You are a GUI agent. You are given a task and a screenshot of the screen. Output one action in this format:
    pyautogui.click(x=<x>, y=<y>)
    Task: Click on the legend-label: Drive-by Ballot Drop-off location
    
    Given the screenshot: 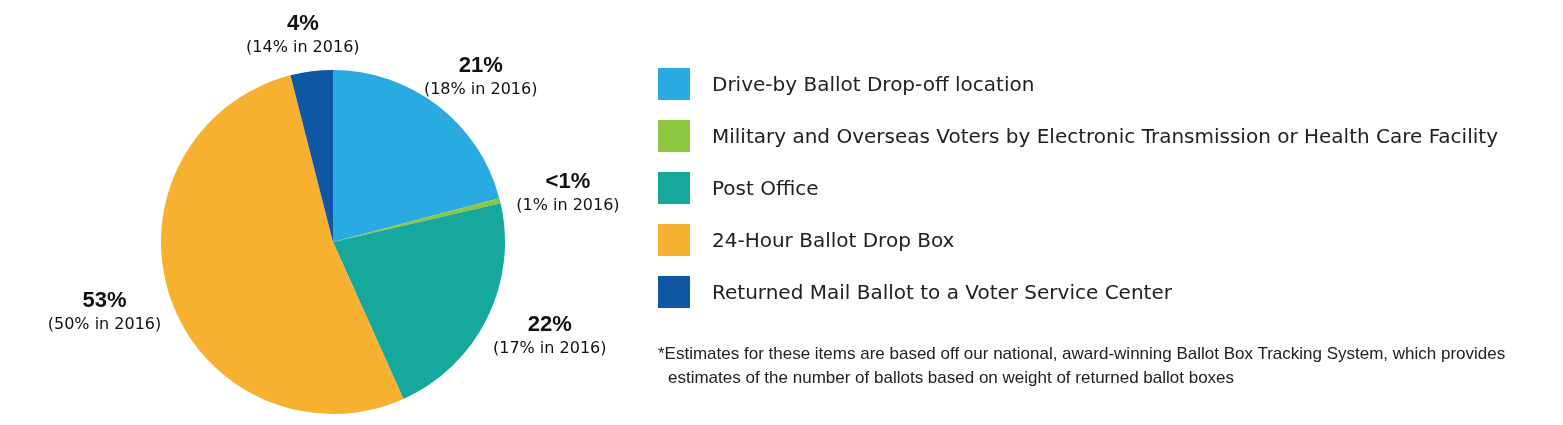 What is the action you would take?
    pyautogui.click(x=873, y=84)
    